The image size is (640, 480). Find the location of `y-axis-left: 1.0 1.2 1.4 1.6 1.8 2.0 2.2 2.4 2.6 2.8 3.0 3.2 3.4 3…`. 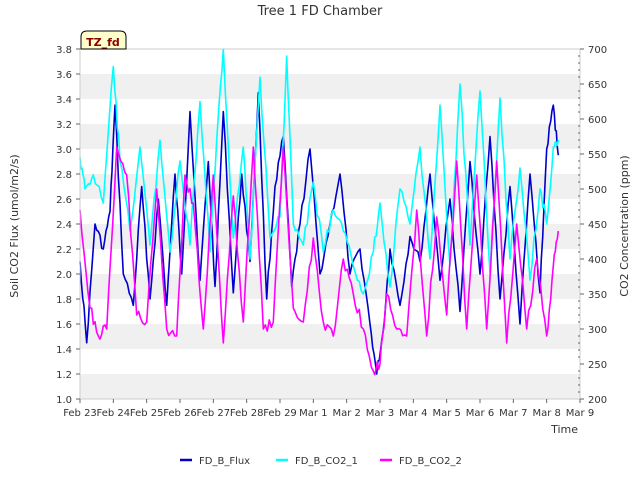

y-axis-left: 1.0 1.2 1.4 1.6 1.8 2.0 2.2 2.4 2.6 2.8 3.0 3.2 3.4 3… is located at coordinates (68, 225).